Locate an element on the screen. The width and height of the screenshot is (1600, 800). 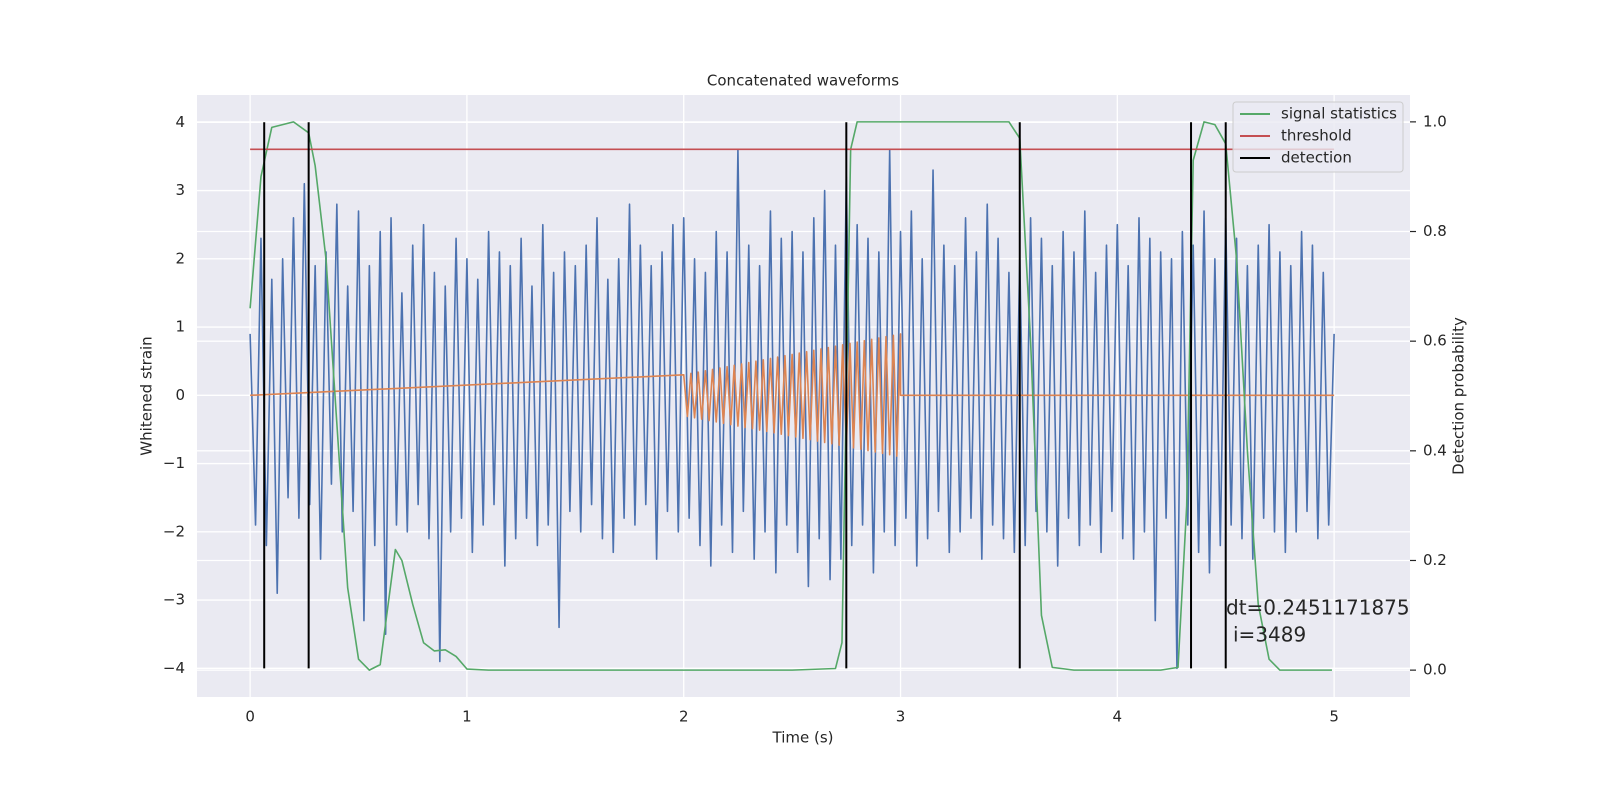
x-tick-label: 3 is located at coordinates (901, 717).